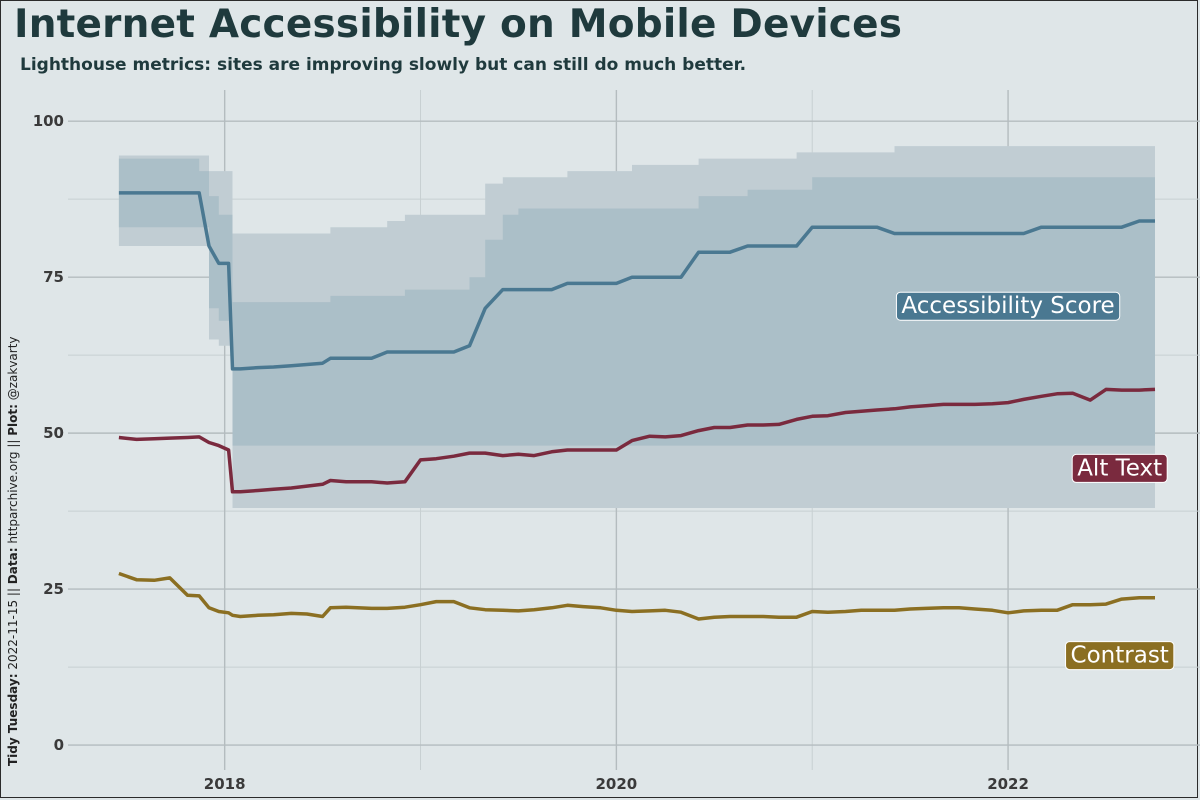  I want to click on alt-text-label-box, so click(1119, 468).